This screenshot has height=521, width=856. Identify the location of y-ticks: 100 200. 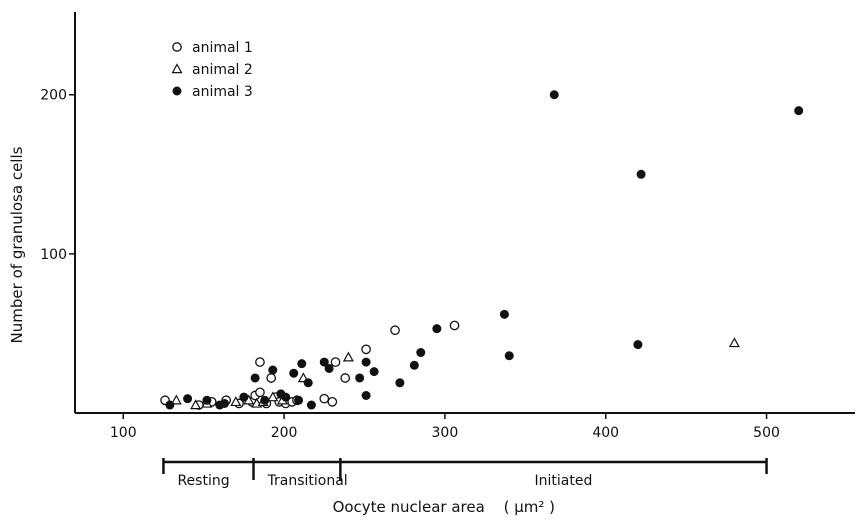
(57, 175).